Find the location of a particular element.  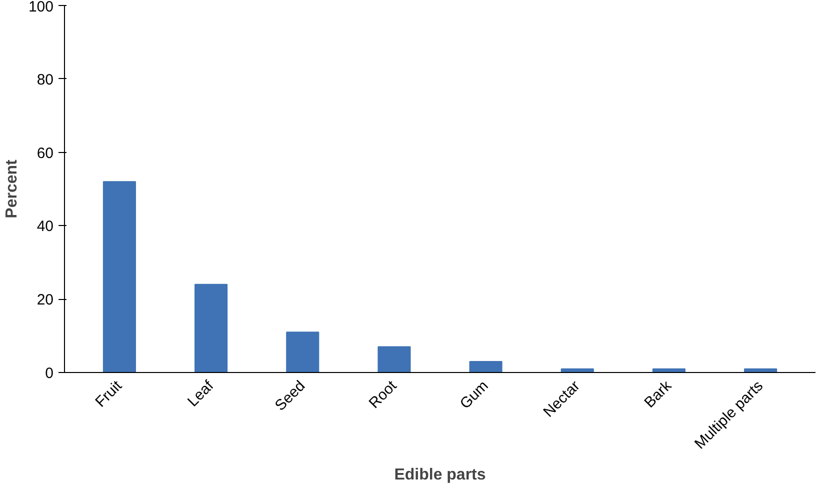

y-tick-label: 80 is located at coordinates (45, 79).